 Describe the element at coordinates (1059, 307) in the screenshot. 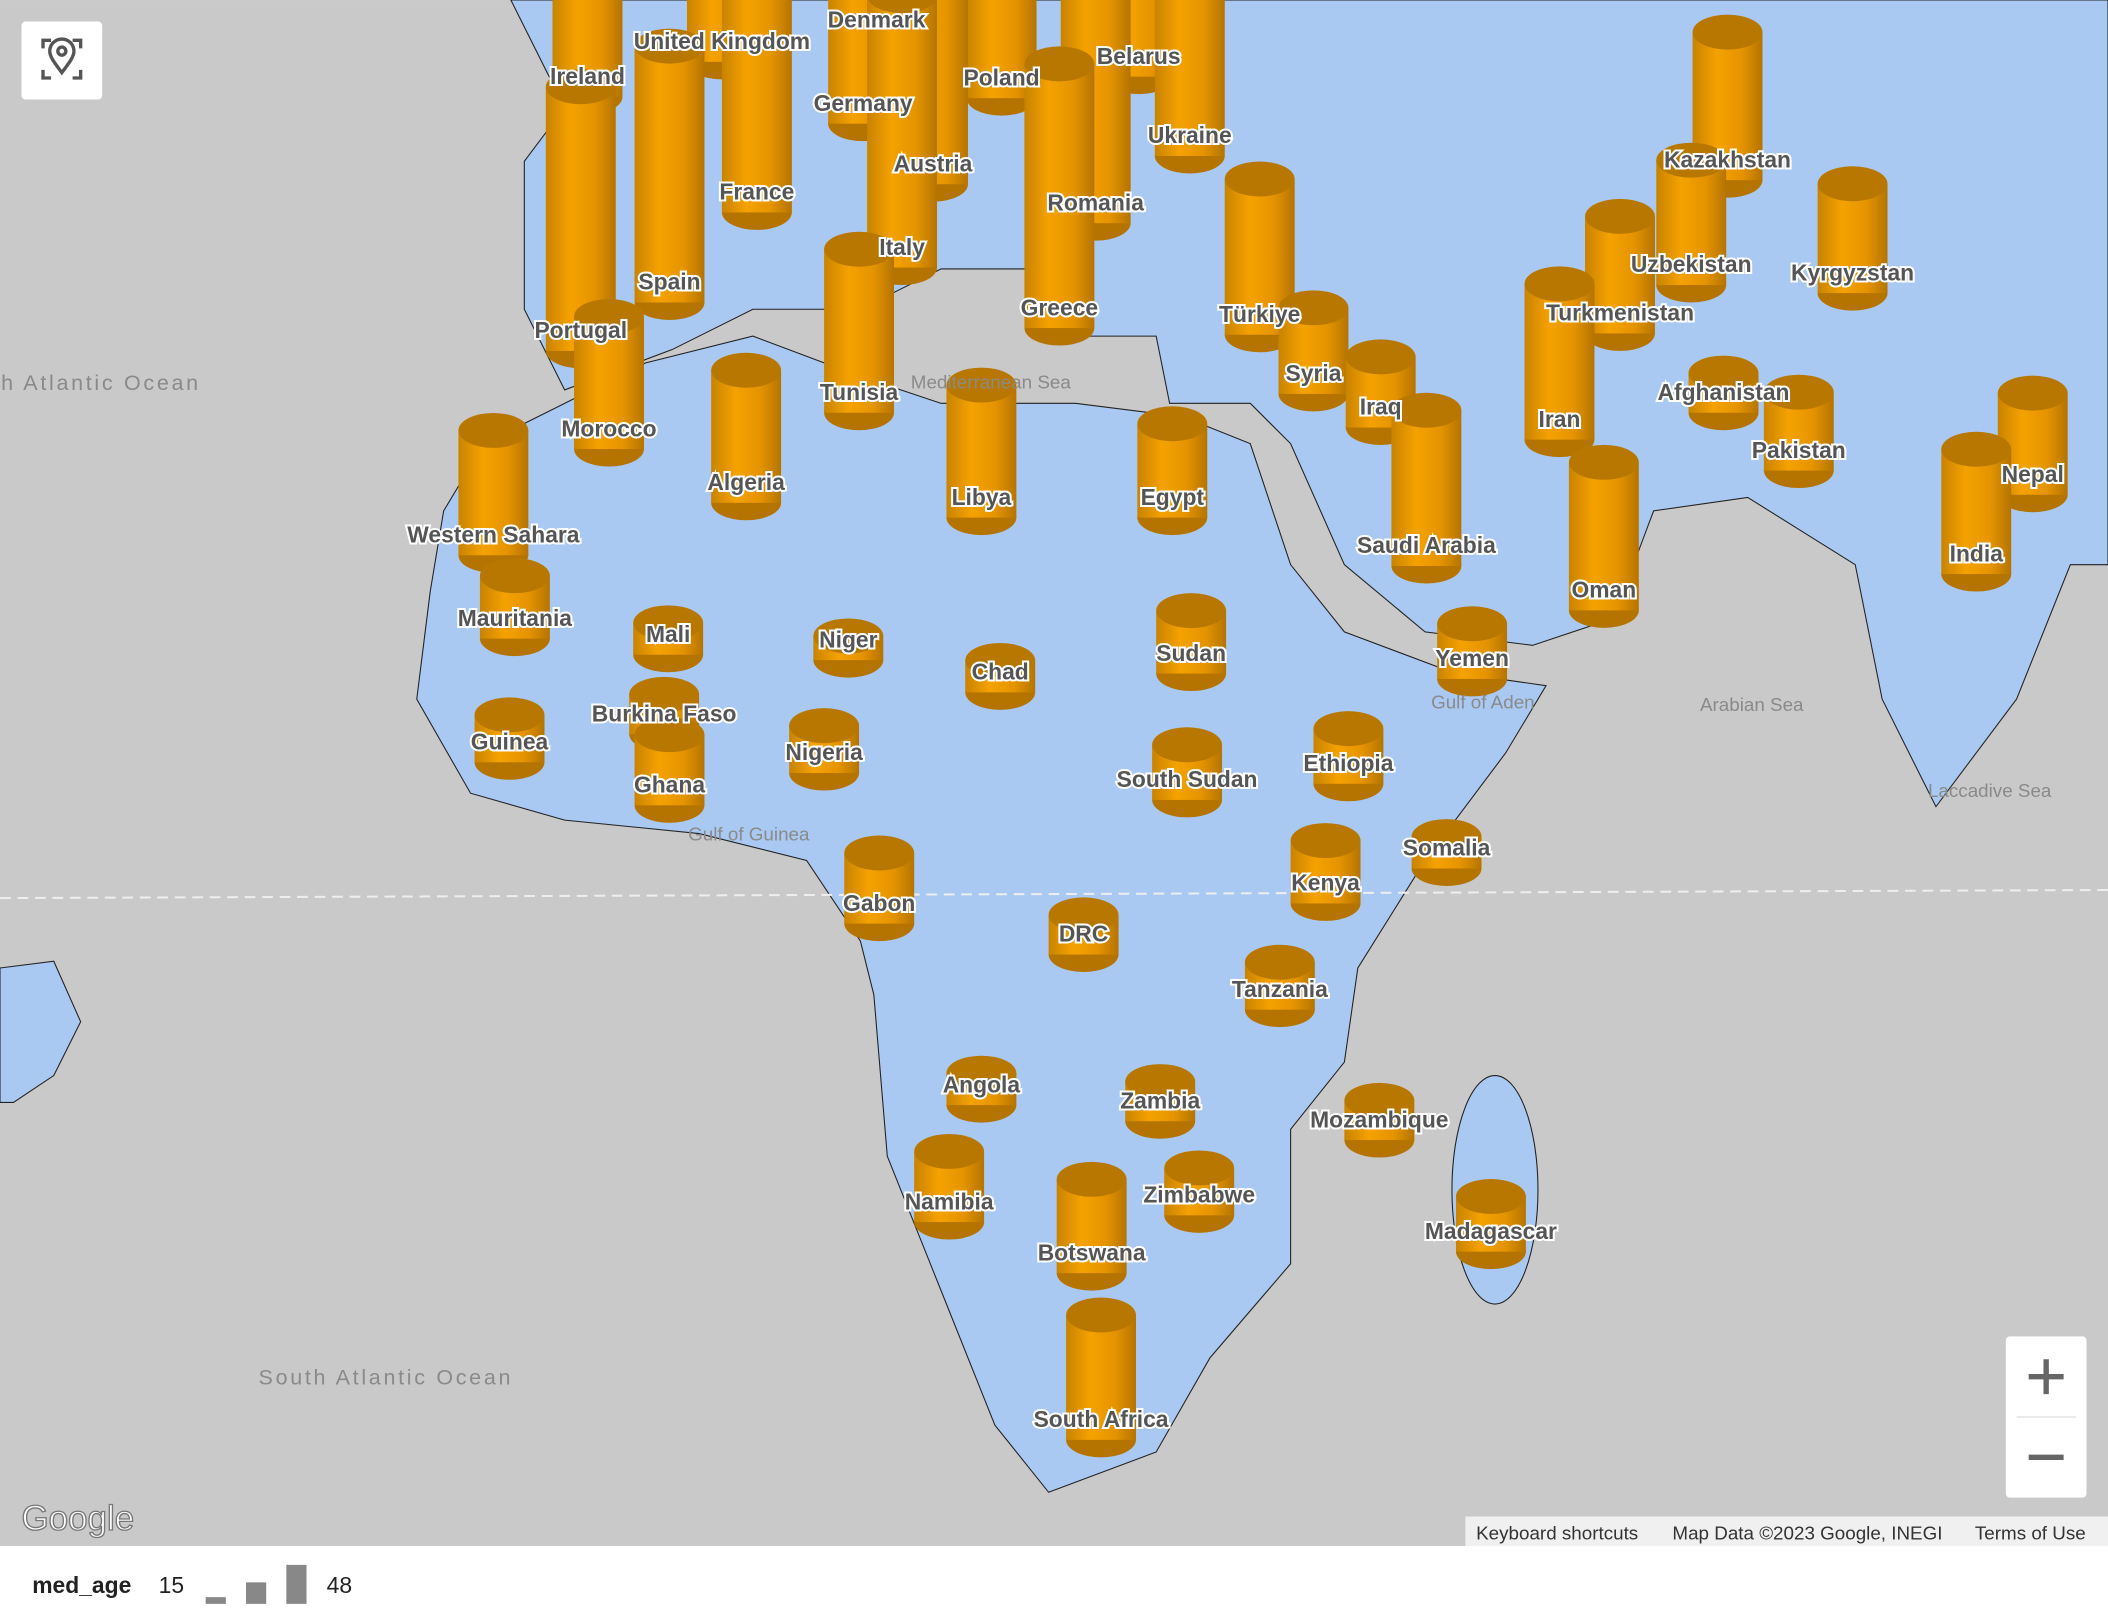

I see `country-label: Greece` at that location.